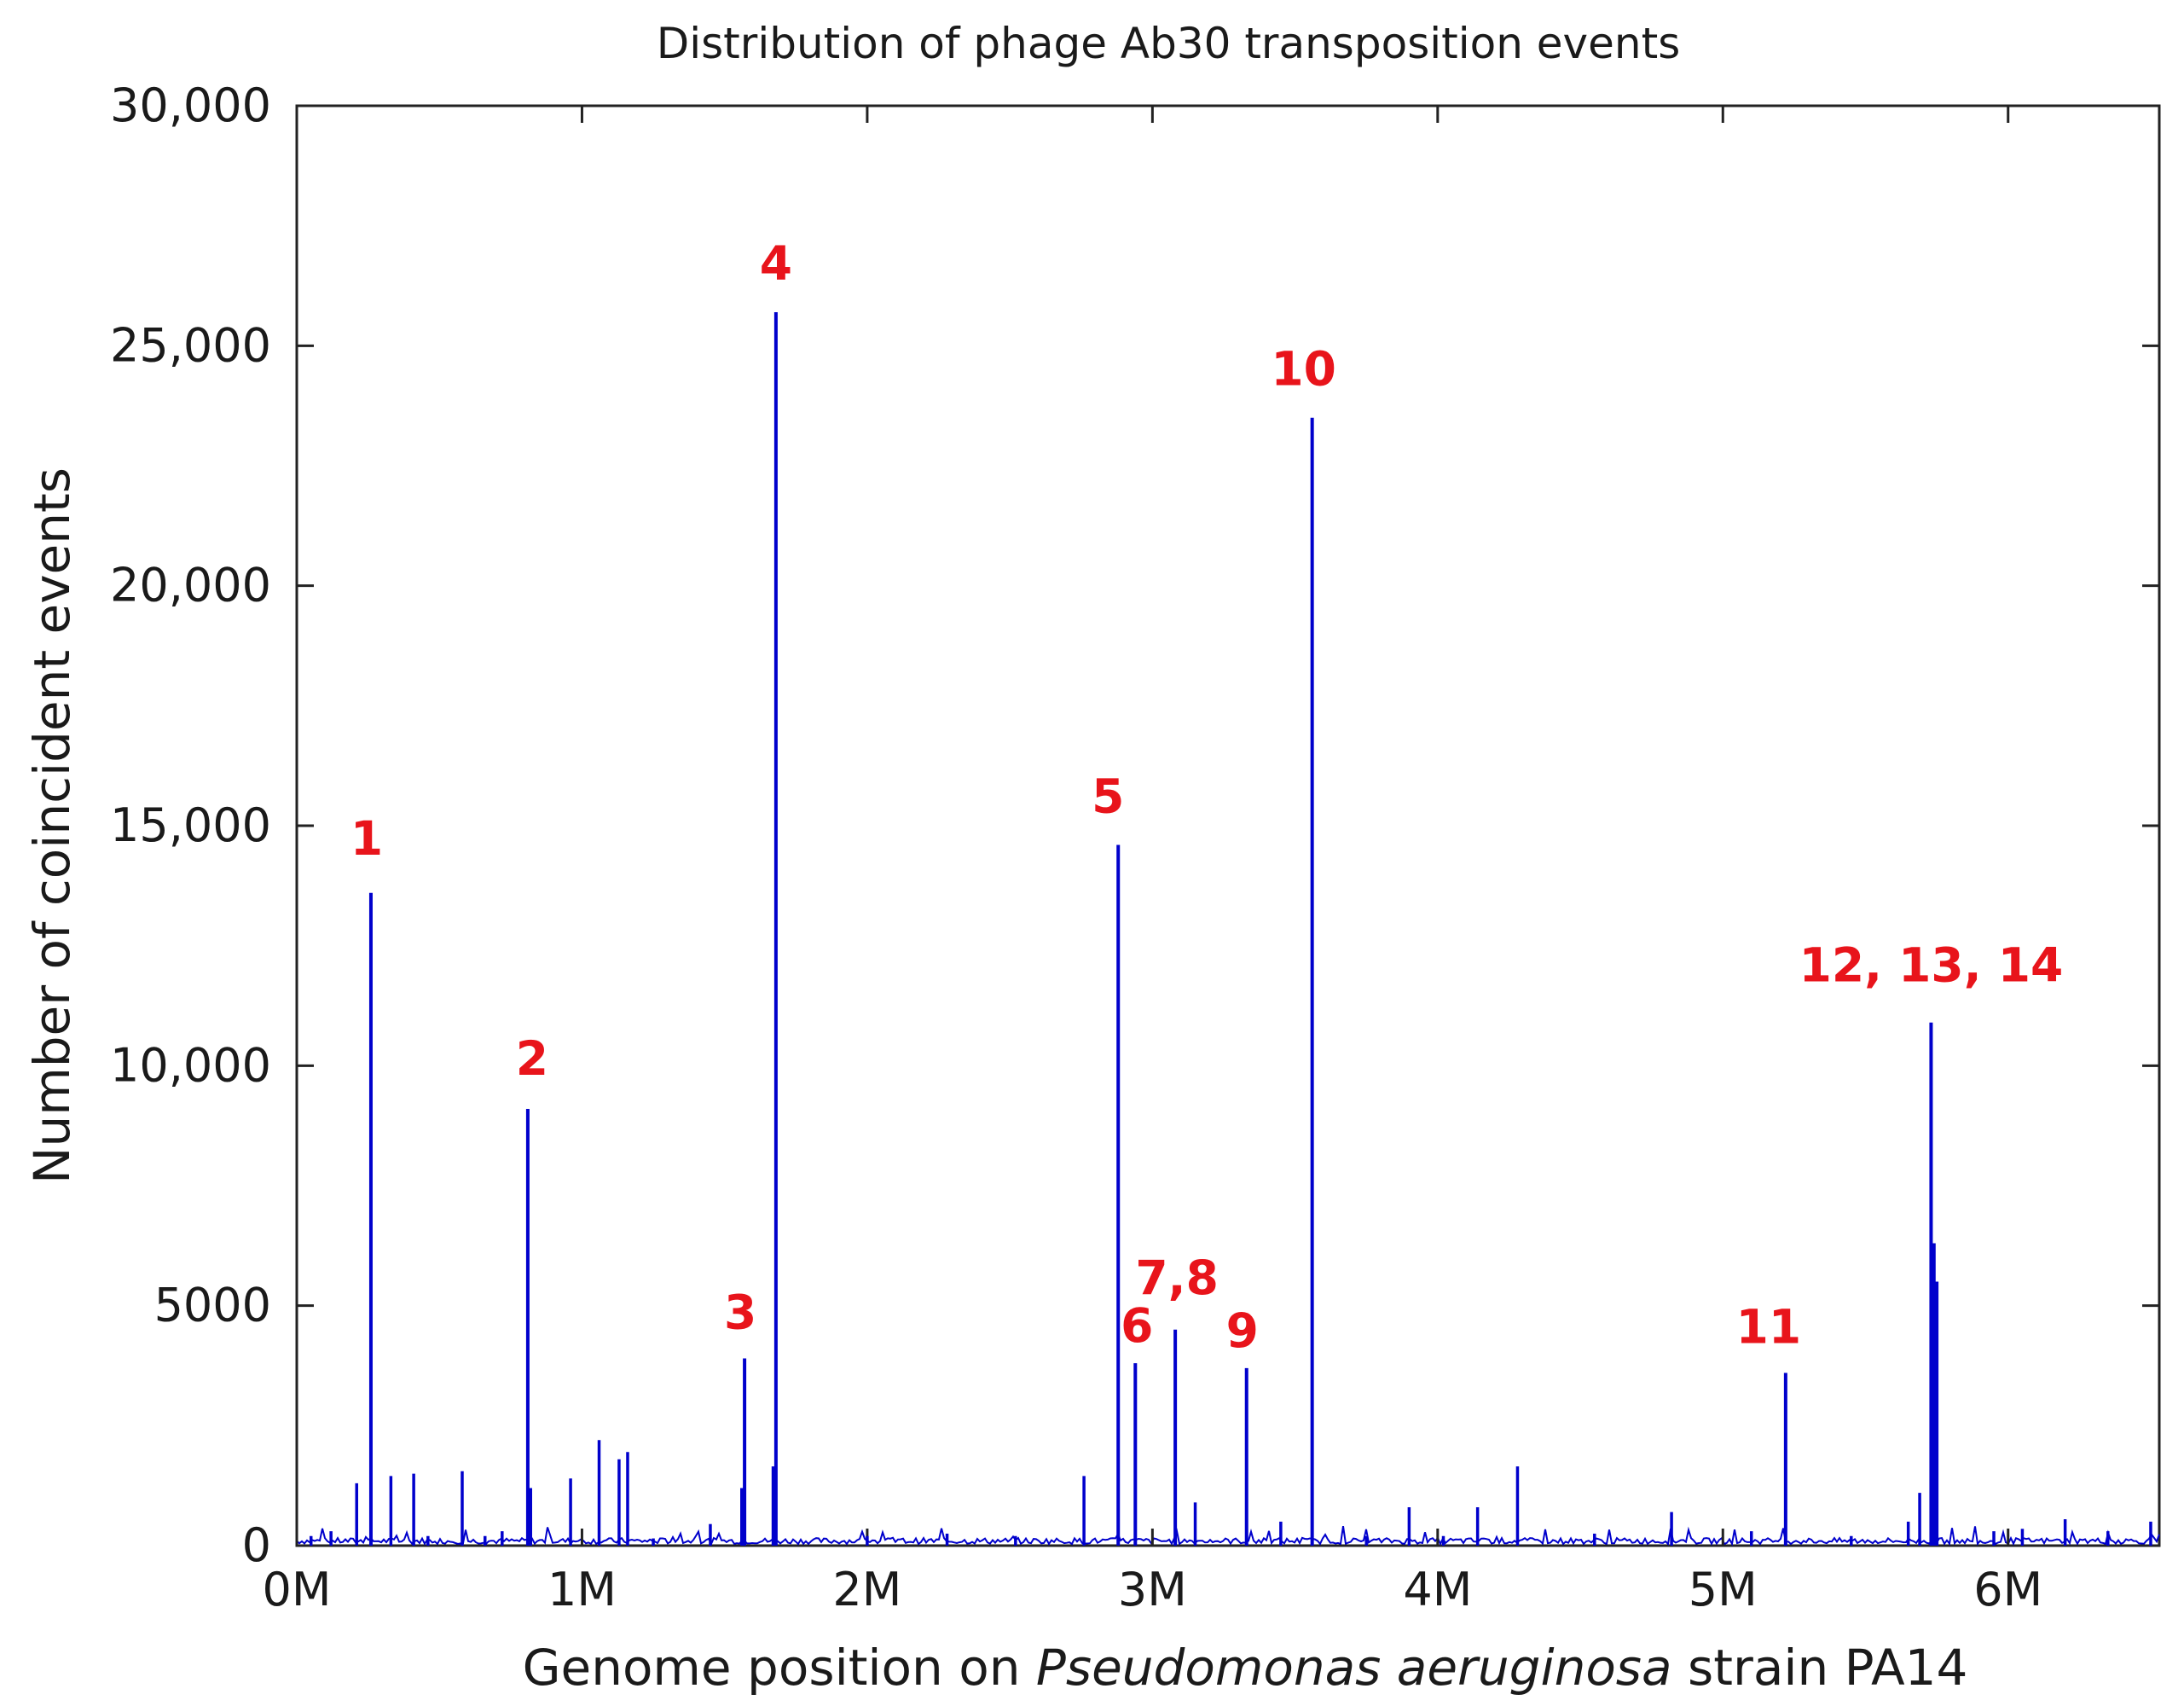  I want to click on x-tick-label-2: 2M, so click(866, 1590).